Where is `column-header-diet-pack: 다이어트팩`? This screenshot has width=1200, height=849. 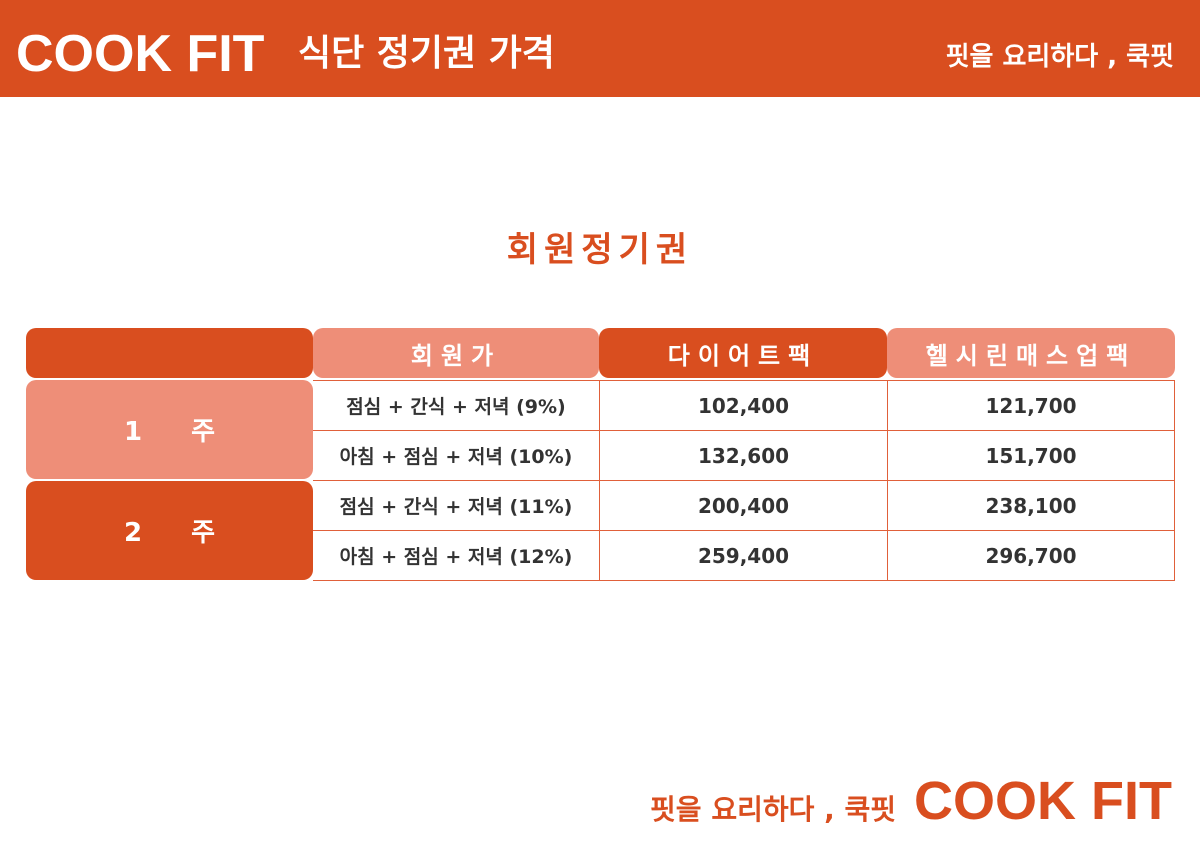 column-header-diet-pack: 다이어트팩 is located at coordinates (743, 353).